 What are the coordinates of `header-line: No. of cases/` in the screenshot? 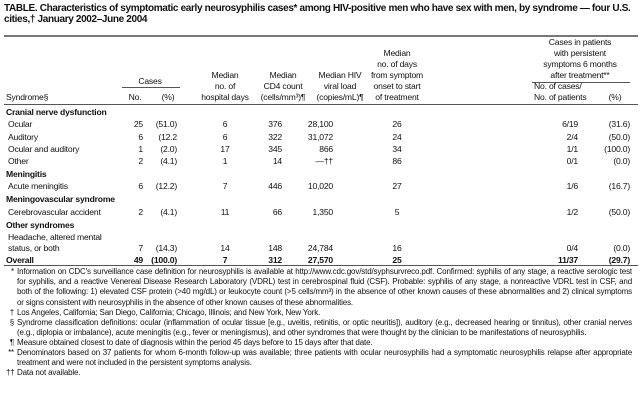 It's located at (558, 86).